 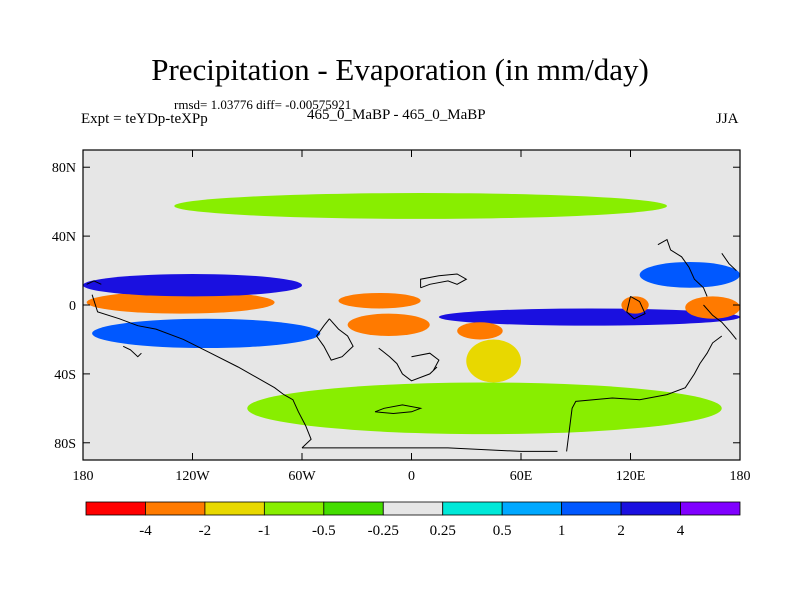 I want to click on field-region-itcz-dry-band-west, so click(x=180, y=302).